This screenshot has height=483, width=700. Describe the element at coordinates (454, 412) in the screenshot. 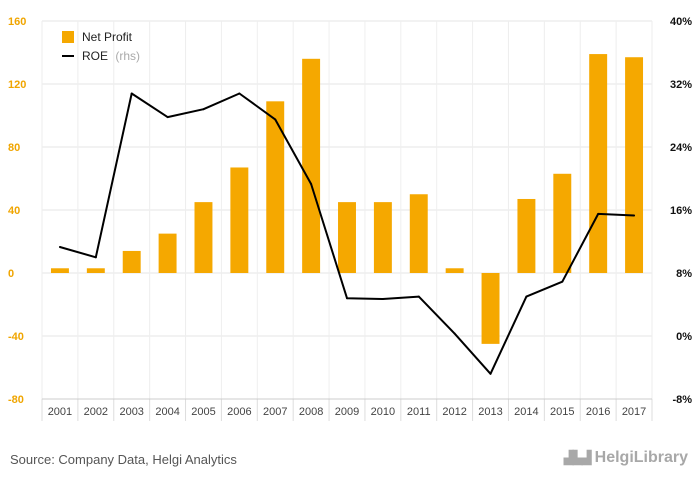

I see `x-tick-label: 2012` at that location.